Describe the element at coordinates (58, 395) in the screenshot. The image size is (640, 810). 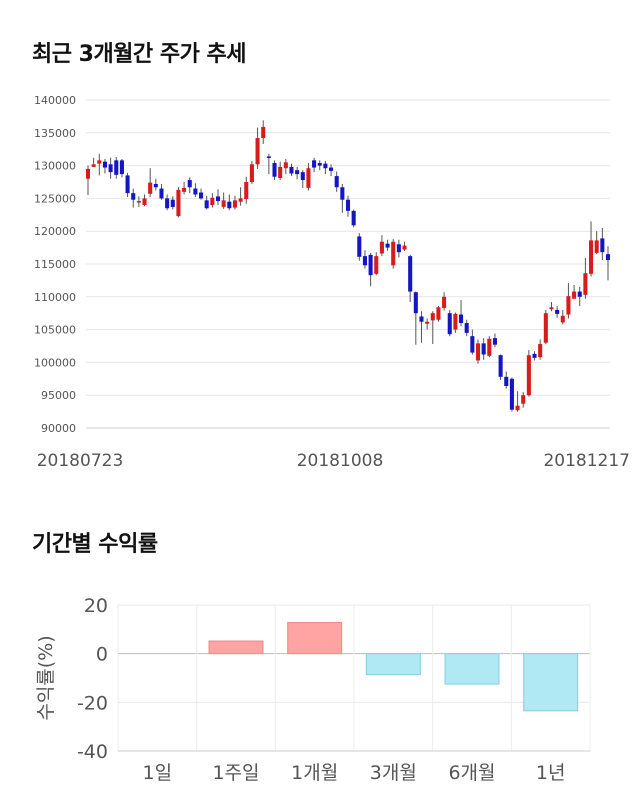
I see `y-tick-label: 95000` at that location.